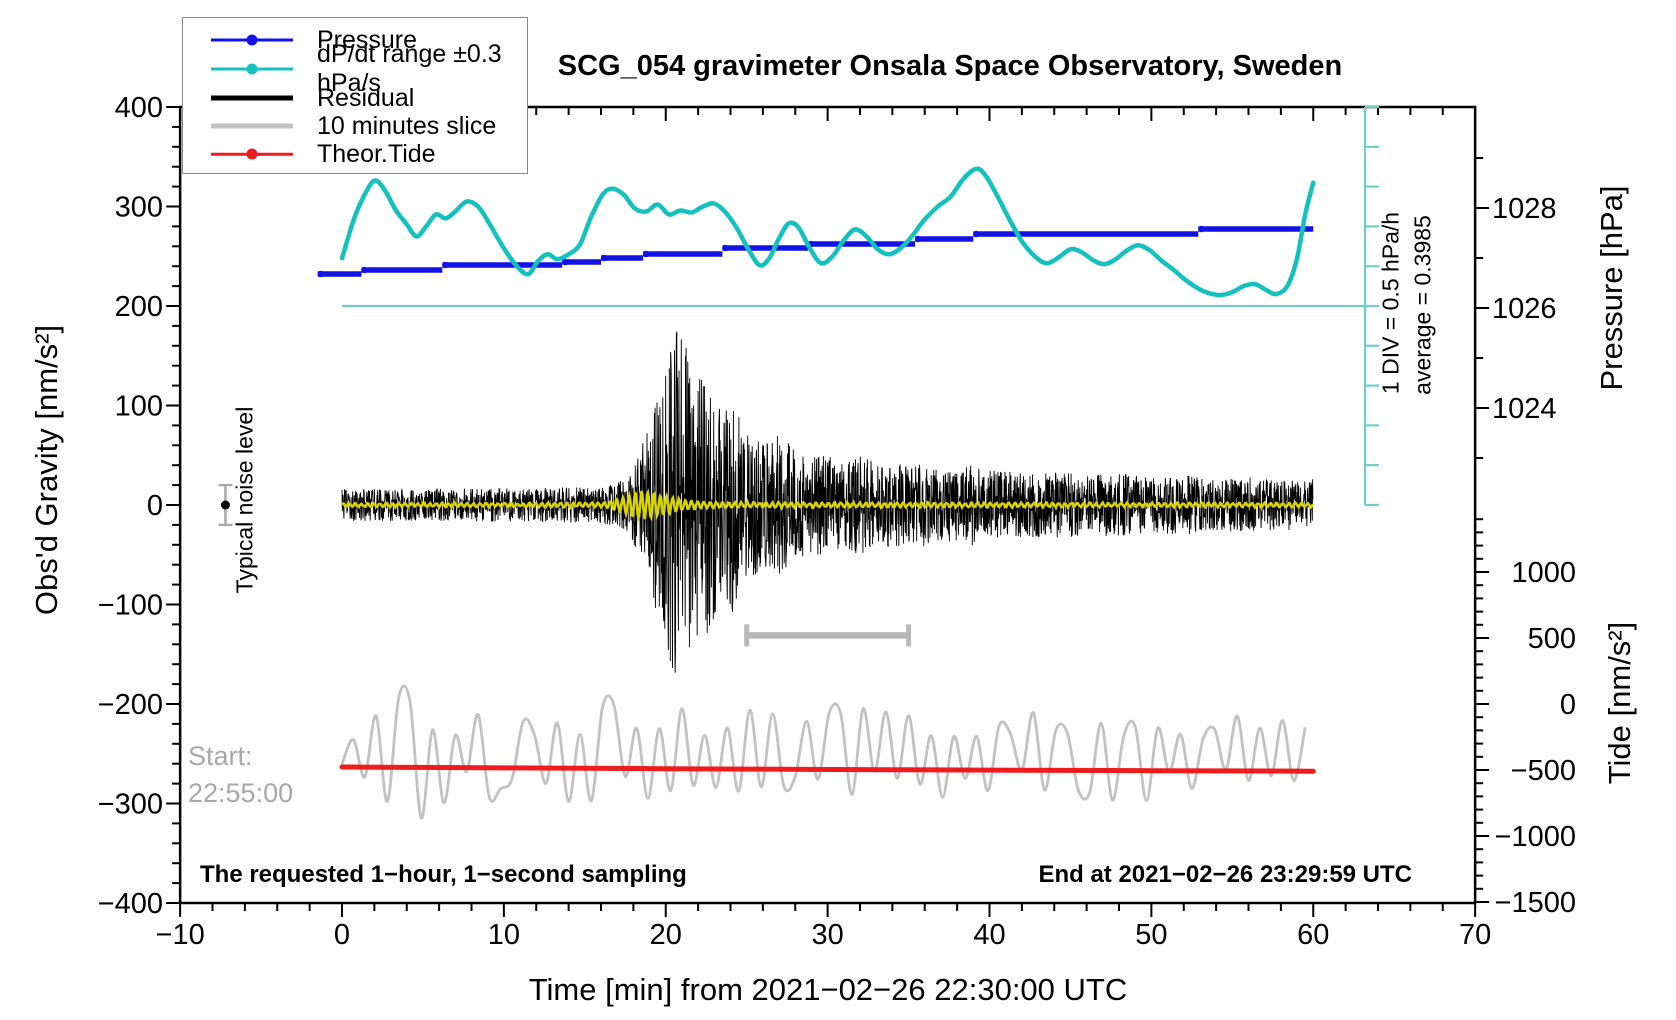  Describe the element at coordinates (1151, 935) in the screenshot. I see `svg-text: 50` at that location.